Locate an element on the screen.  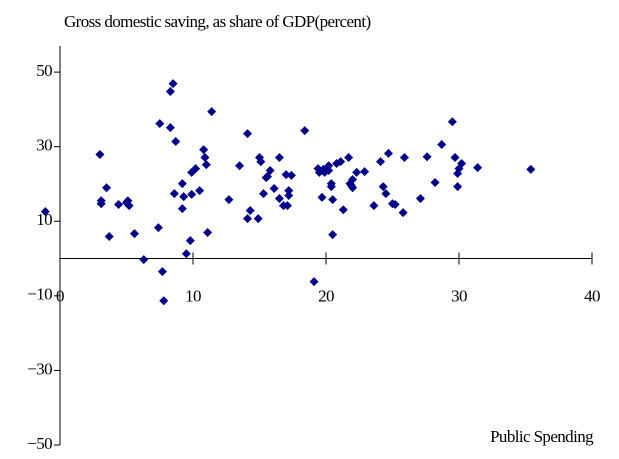
x-tick-label: 20 is located at coordinates (326, 295).